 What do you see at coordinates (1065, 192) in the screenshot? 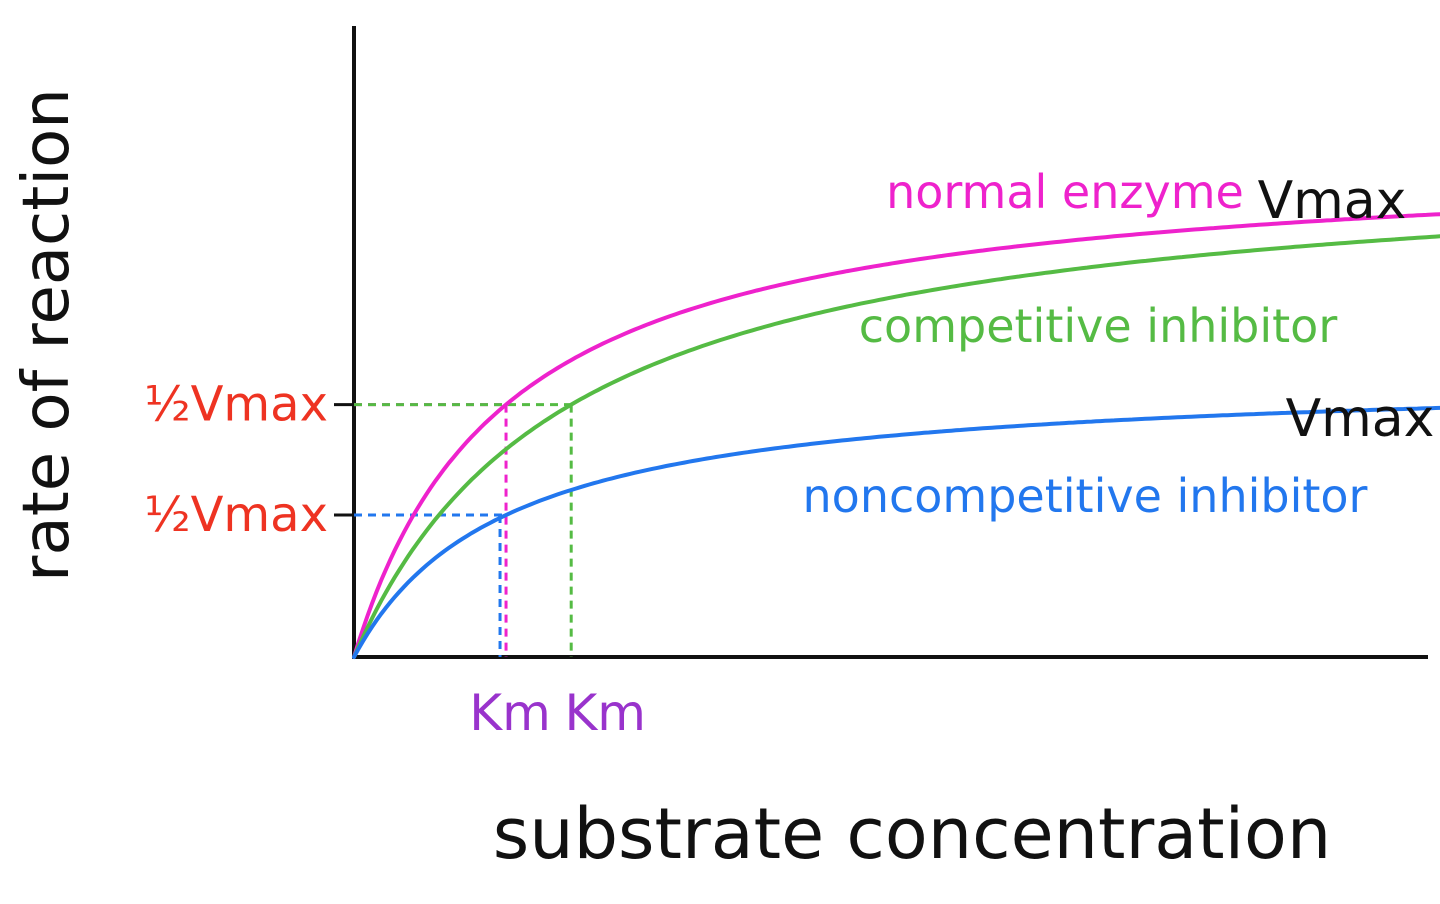
I see `series-label-1: normal enzyme` at bounding box center [1065, 192].